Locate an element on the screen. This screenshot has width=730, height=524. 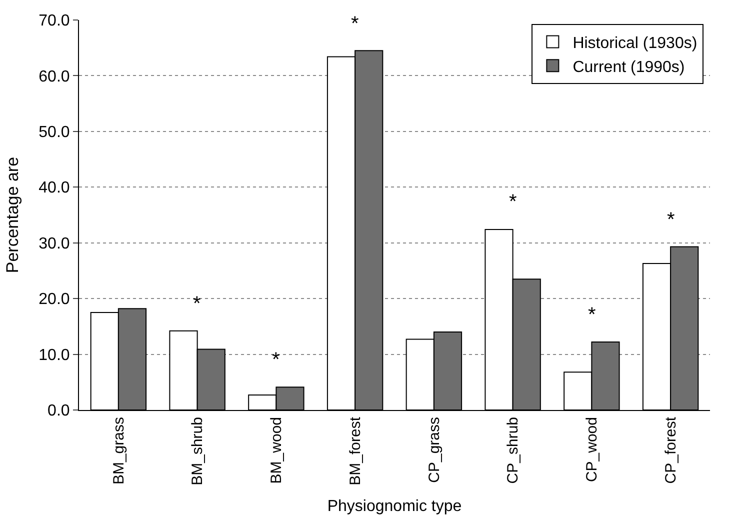
x-tick-label: BM_forest is located at coordinates (355, 451).